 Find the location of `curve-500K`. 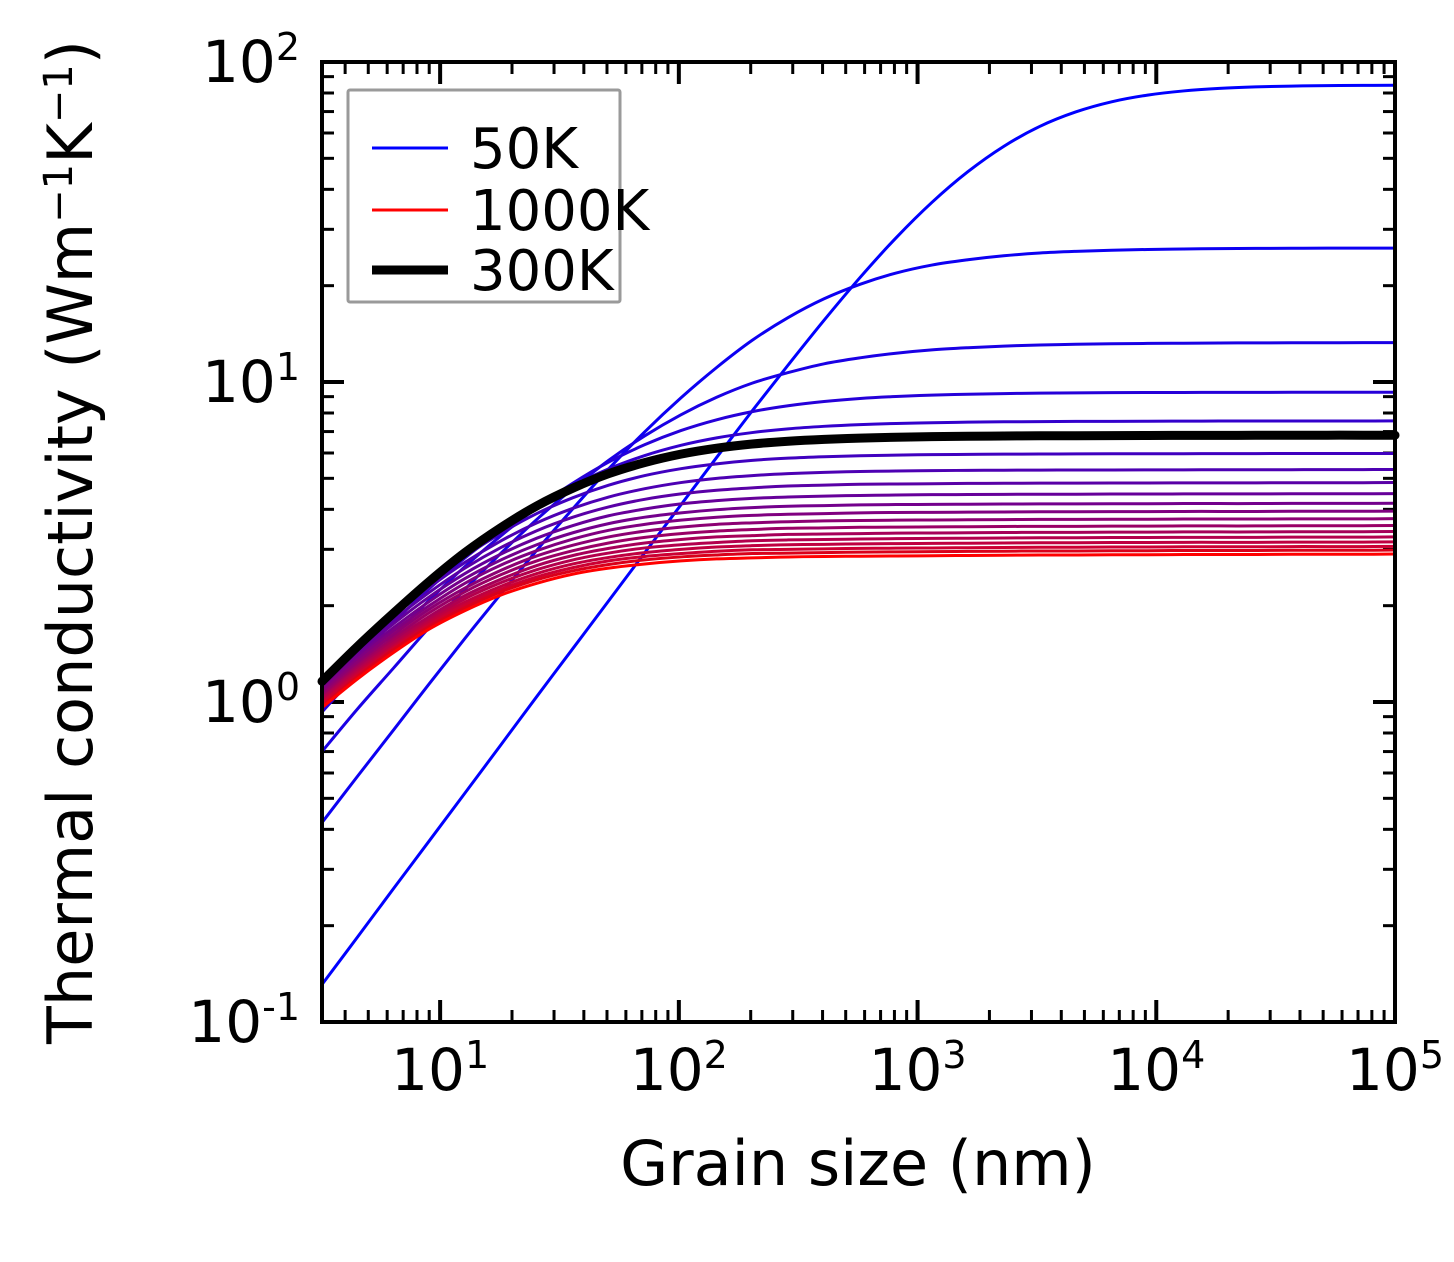

curve-500K is located at coordinates (858, 589).